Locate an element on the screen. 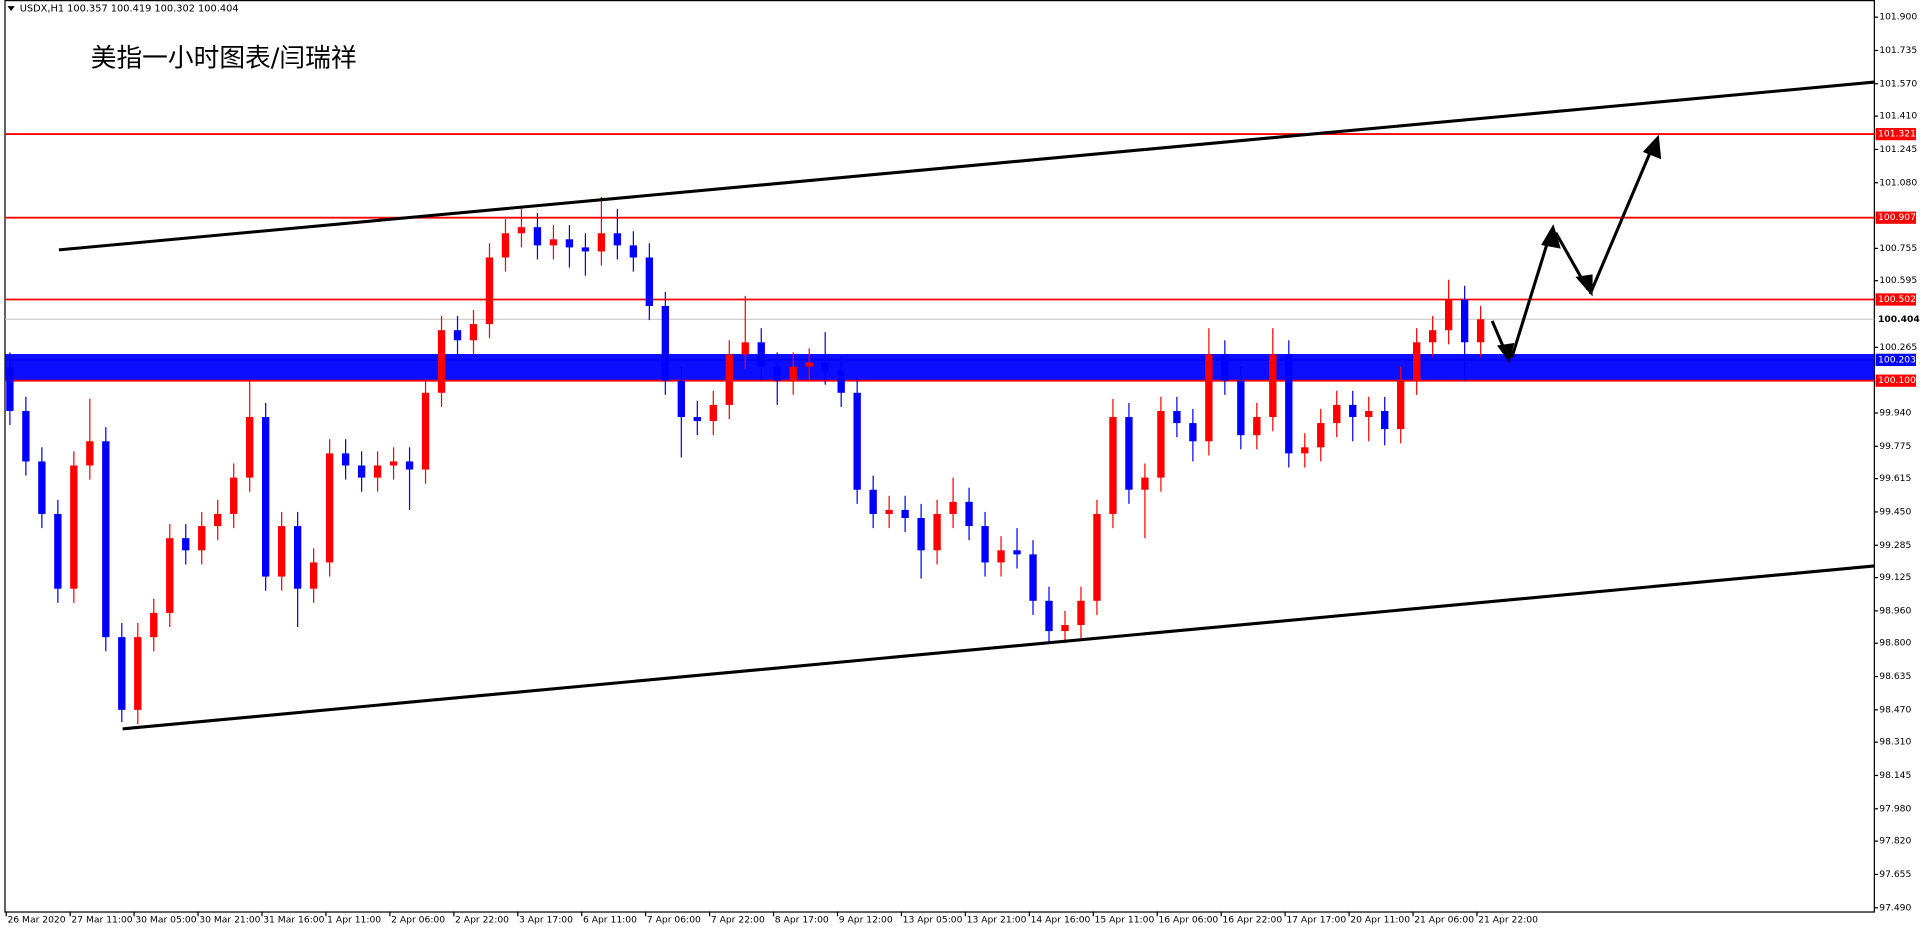 The image size is (1921, 931). y-tick-label: 100.265 is located at coordinates (1898, 347).